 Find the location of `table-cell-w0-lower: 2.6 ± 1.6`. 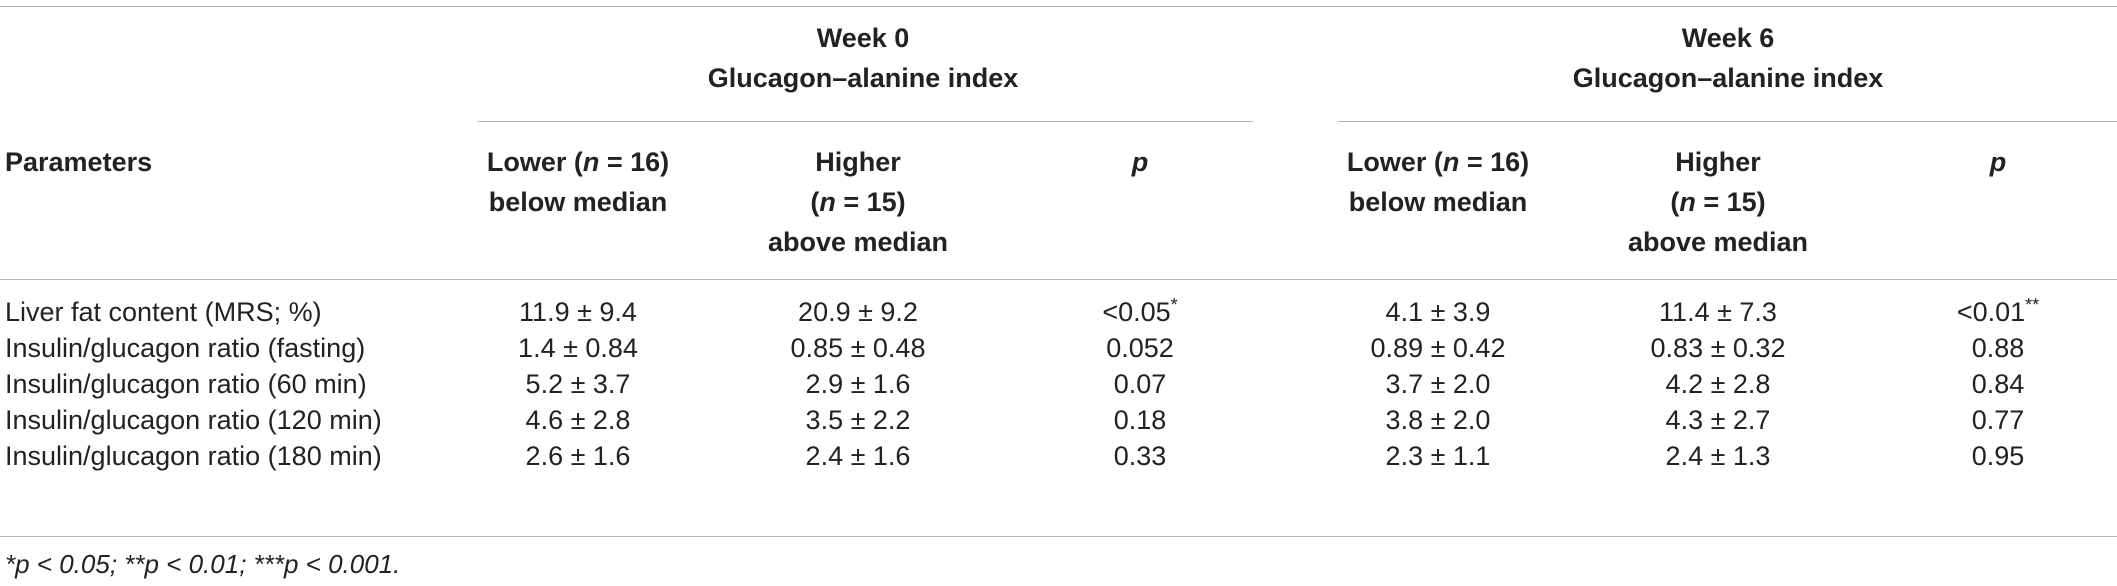

table-cell-w0-lower: 2.6 ± 1.6 is located at coordinates (578, 456).